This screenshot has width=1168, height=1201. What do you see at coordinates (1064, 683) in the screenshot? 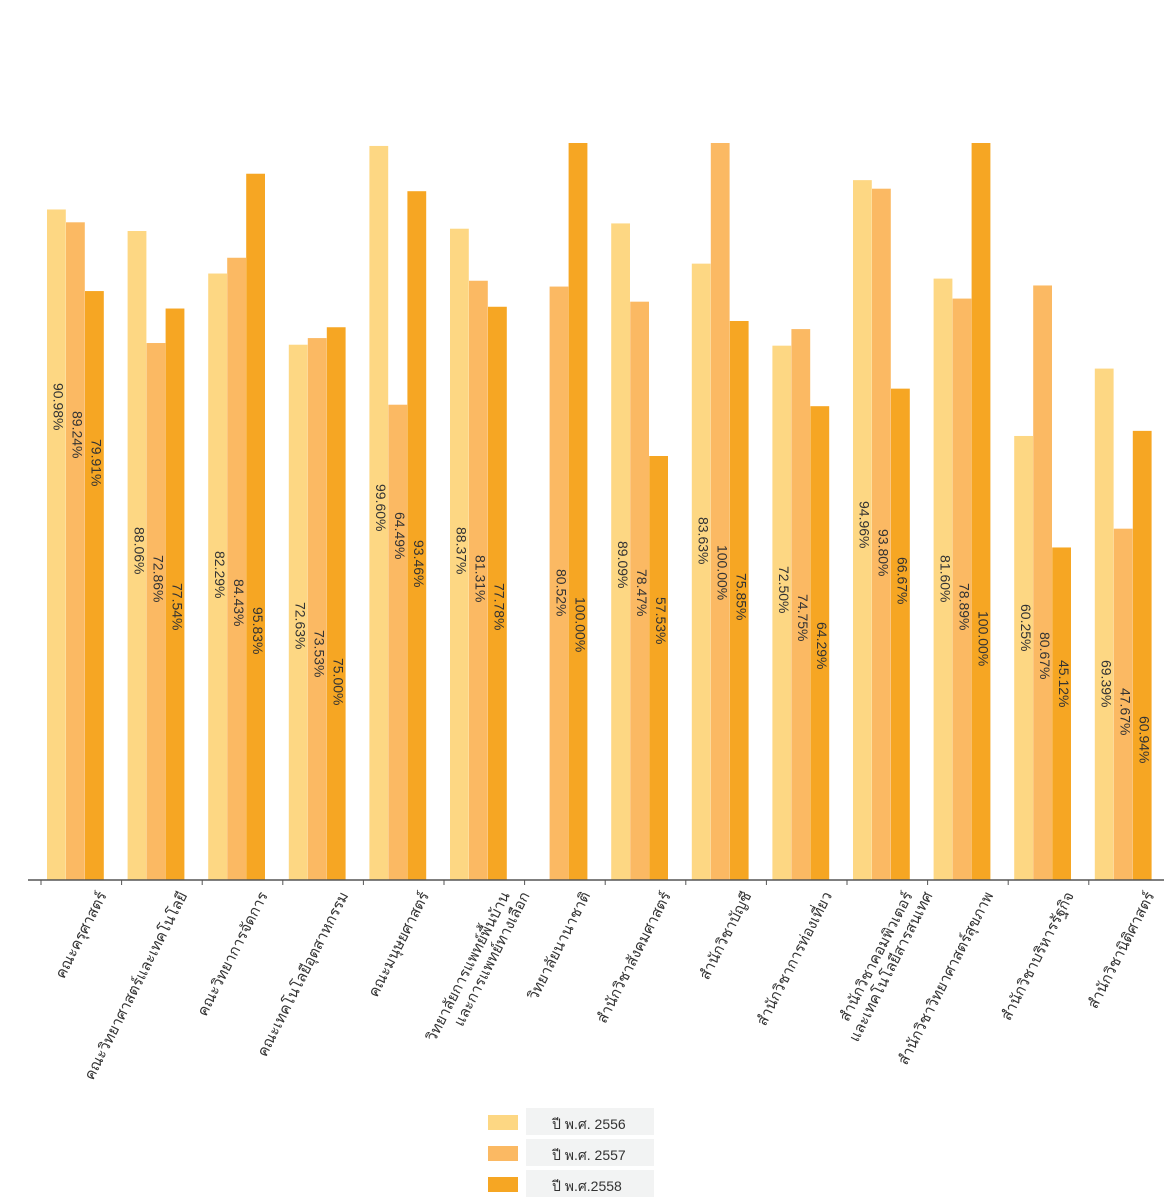
I see `value-label: 45.12%` at bounding box center [1064, 683].